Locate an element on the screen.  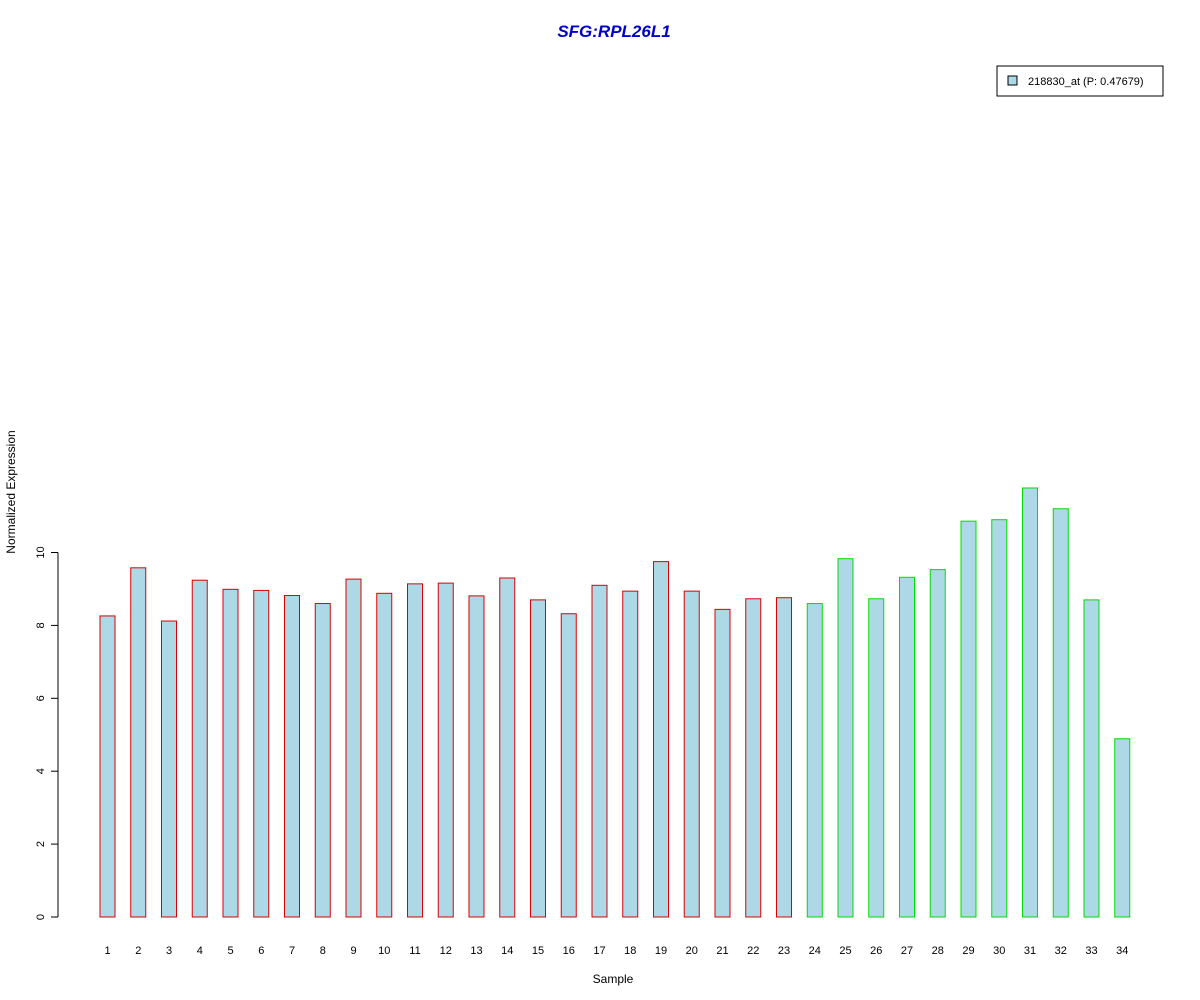
x-tick-label: 13 is located at coordinates (476, 951).